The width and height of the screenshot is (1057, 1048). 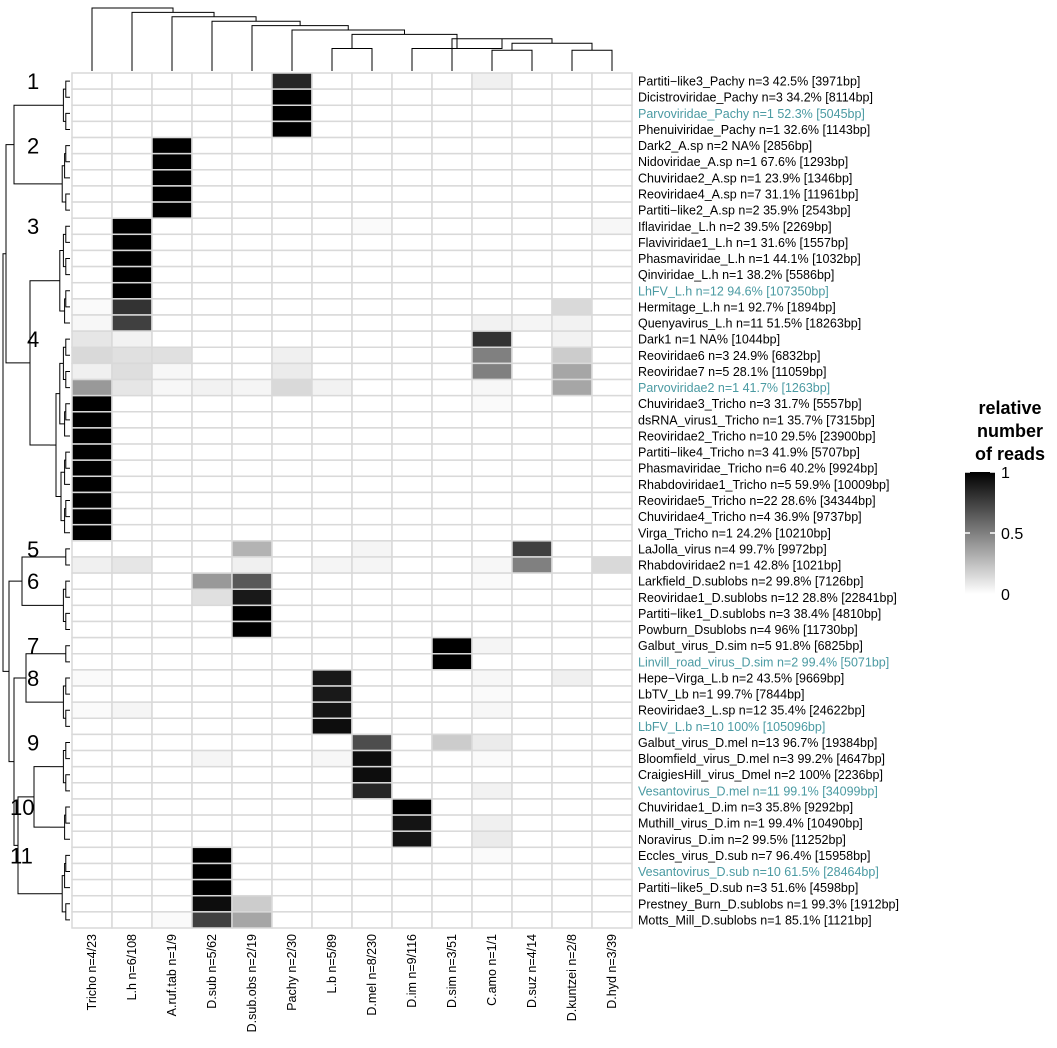 I want to click on row-label: LbFV_L.b n=10 100% [105096bp], so click(x=731, y=727).